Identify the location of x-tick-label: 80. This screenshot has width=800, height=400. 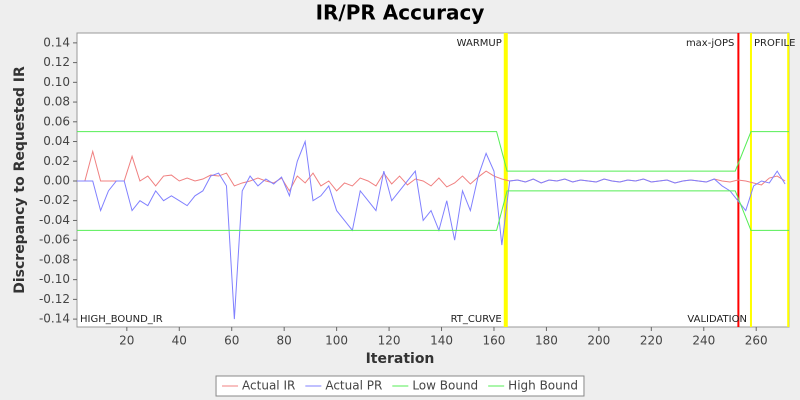
(284, 341).